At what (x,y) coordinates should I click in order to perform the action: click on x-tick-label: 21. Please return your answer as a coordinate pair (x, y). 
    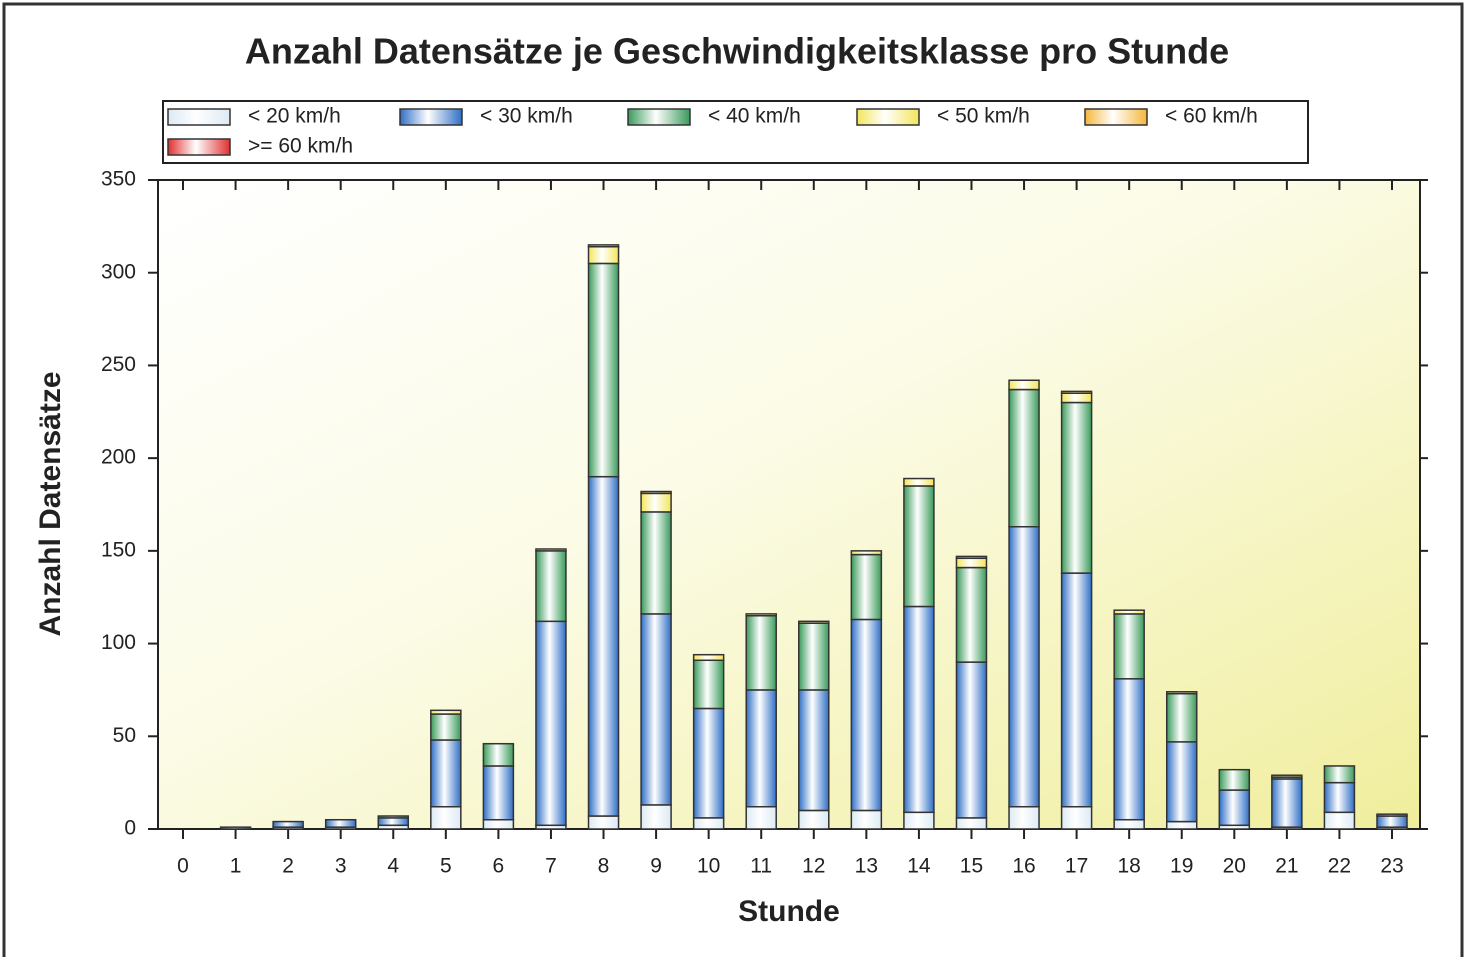
    Looking at the image, I should click on (1286, 866).